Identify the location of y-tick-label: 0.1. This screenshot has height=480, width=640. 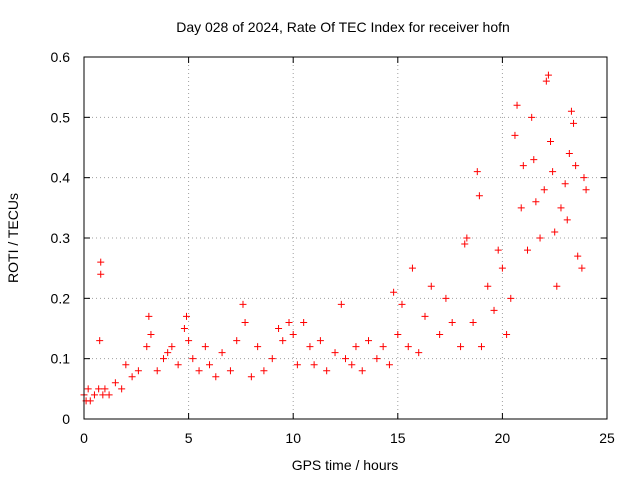
(61, 359).